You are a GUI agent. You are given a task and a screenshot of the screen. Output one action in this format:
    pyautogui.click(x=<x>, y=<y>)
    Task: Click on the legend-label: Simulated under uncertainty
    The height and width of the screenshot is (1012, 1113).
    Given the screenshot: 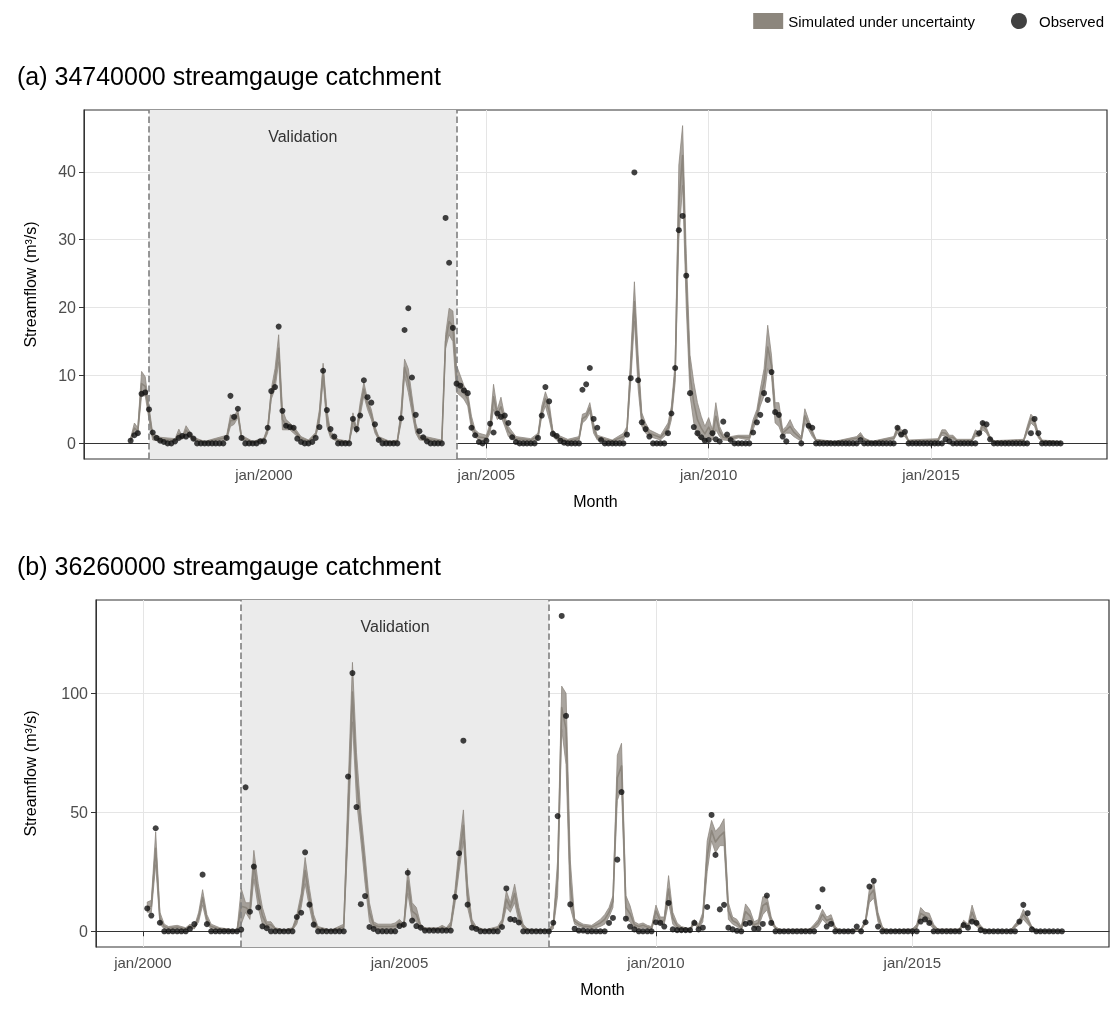 What is the action you would take?
    pyautogui.click(x=882, y=21)
    